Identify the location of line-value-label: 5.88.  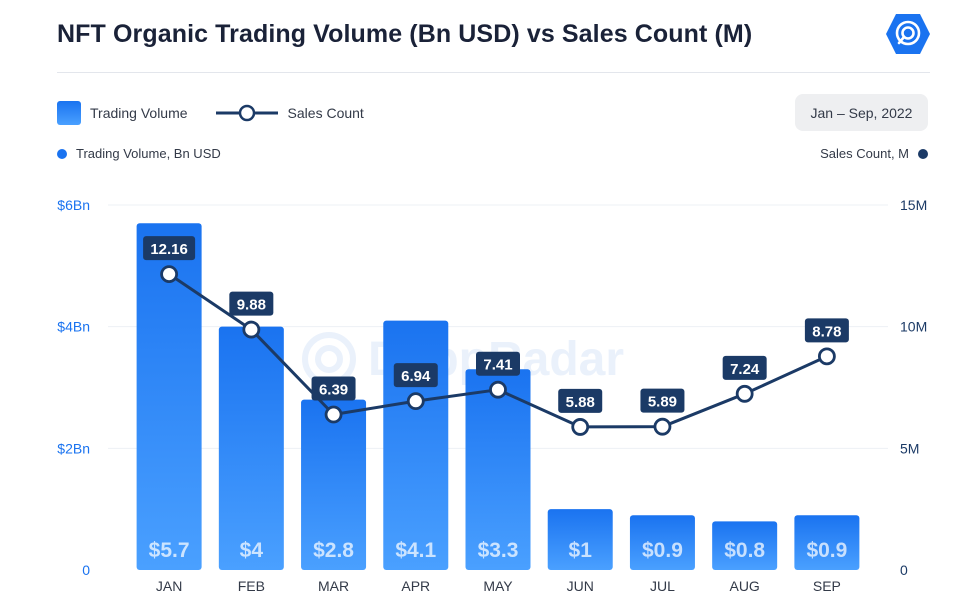
(580, 402).